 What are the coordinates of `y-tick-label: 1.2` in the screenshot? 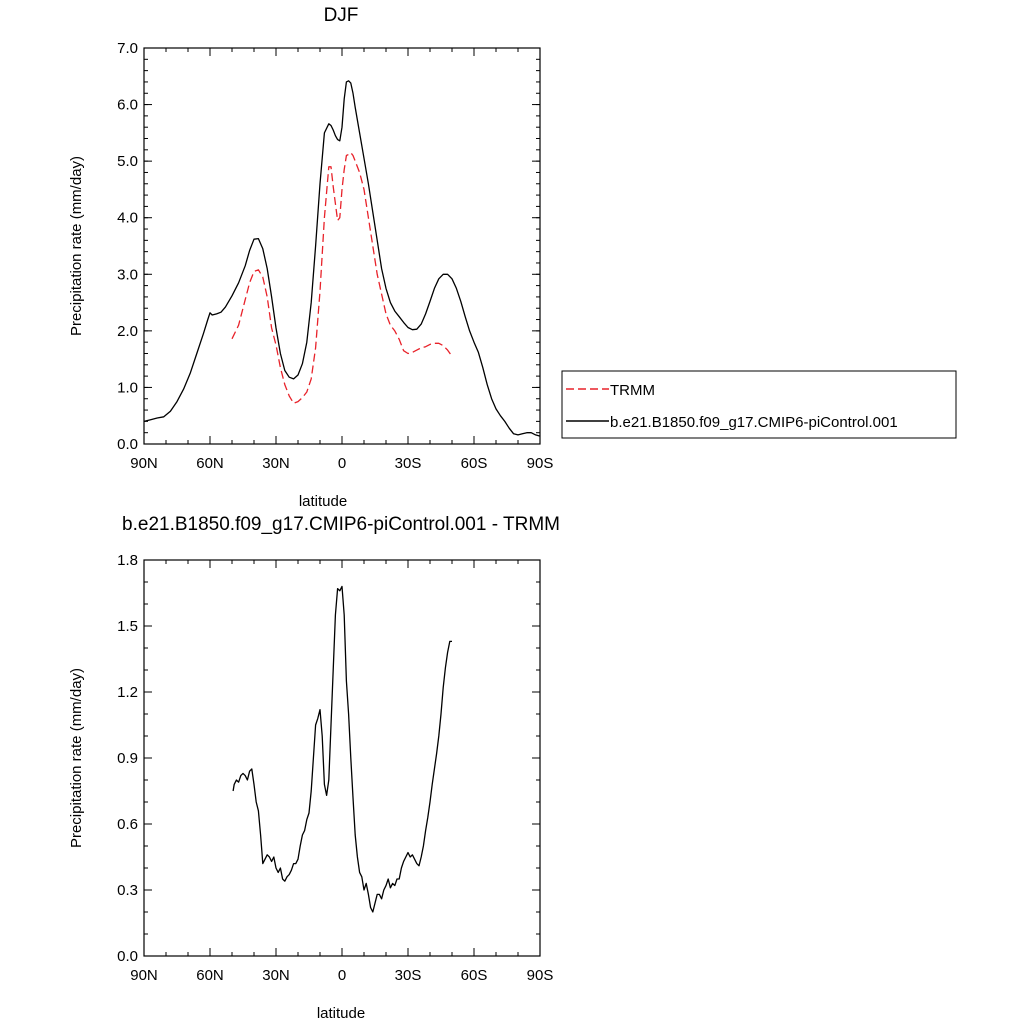 It's located at (127, 692).